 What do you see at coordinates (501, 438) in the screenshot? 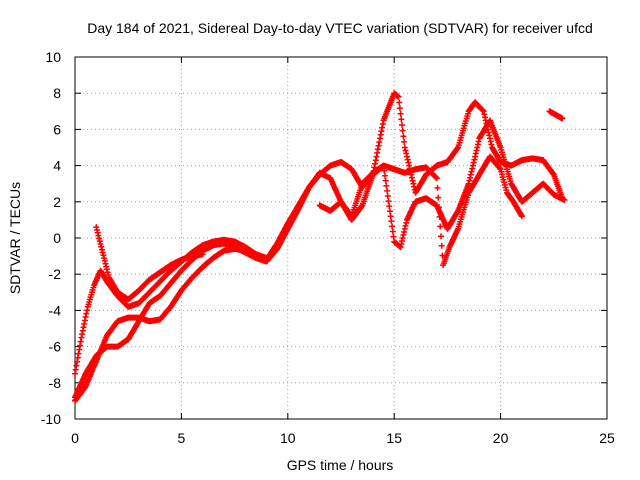
I see `x-tick-label: 20` at bounding box center [501, 438].